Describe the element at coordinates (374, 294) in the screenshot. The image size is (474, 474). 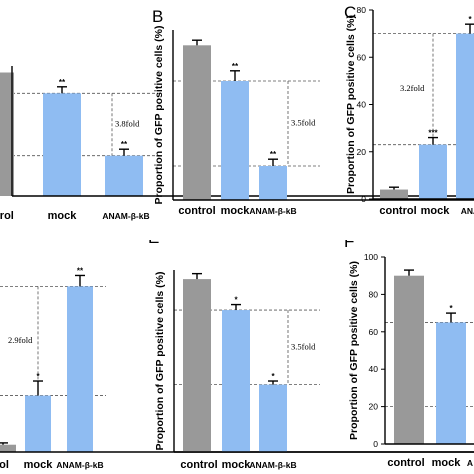
I see `panel-f-ytick-label: 80` at that location.